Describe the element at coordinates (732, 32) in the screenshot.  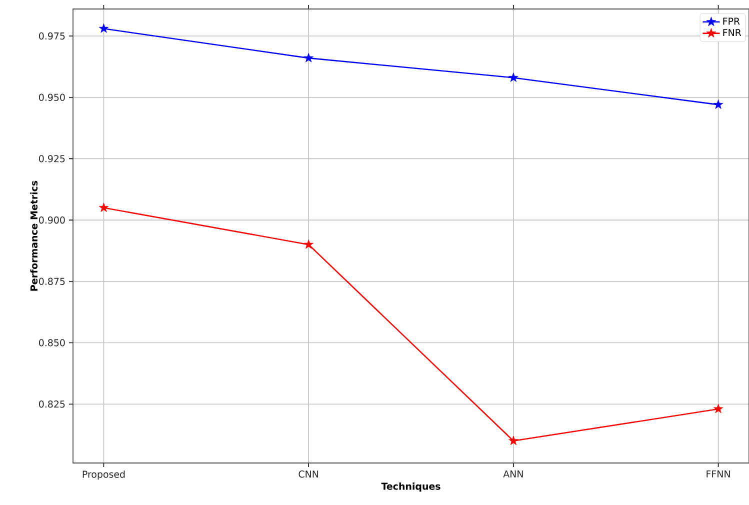
I see `legend-label: FNR` at that location.